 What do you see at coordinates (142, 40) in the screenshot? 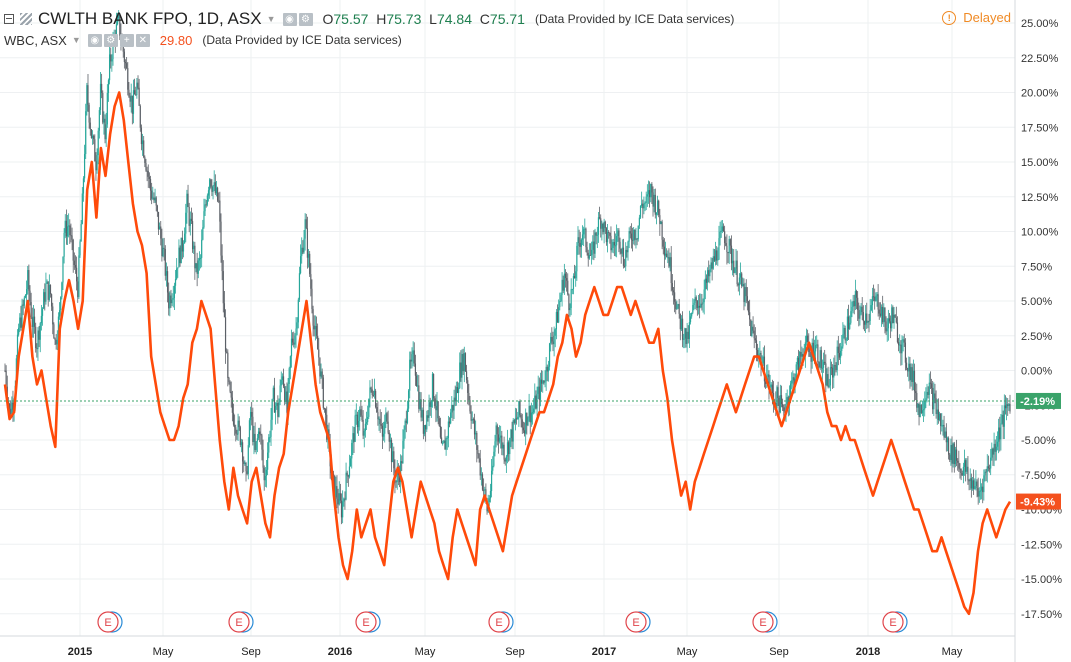
I see `close-icon: ✕` at bounding box center [142, 40].